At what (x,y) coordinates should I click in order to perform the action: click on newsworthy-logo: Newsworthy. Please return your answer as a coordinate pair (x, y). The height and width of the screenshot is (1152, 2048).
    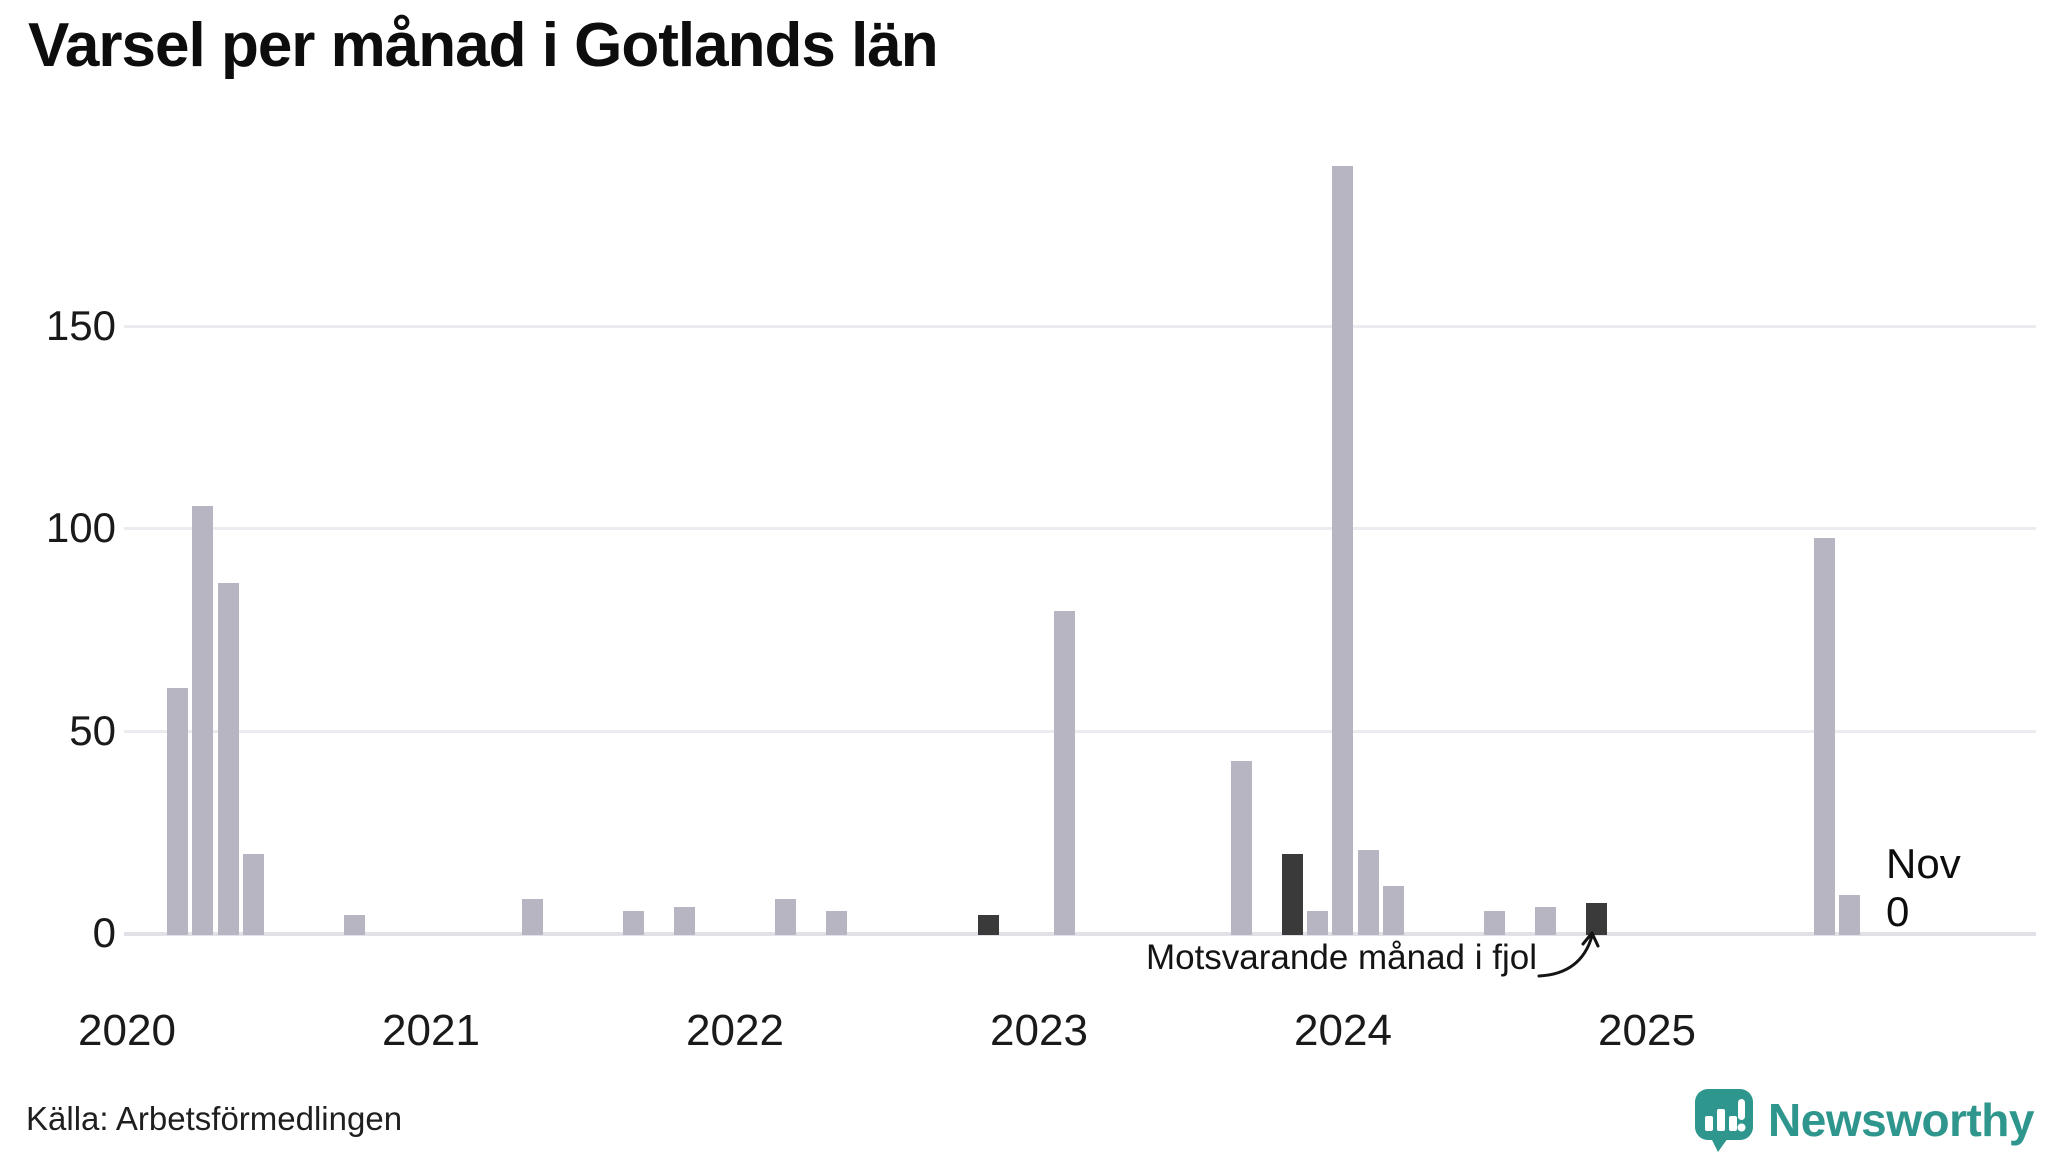
    Looking at the image, I should click on (1864, 1120).